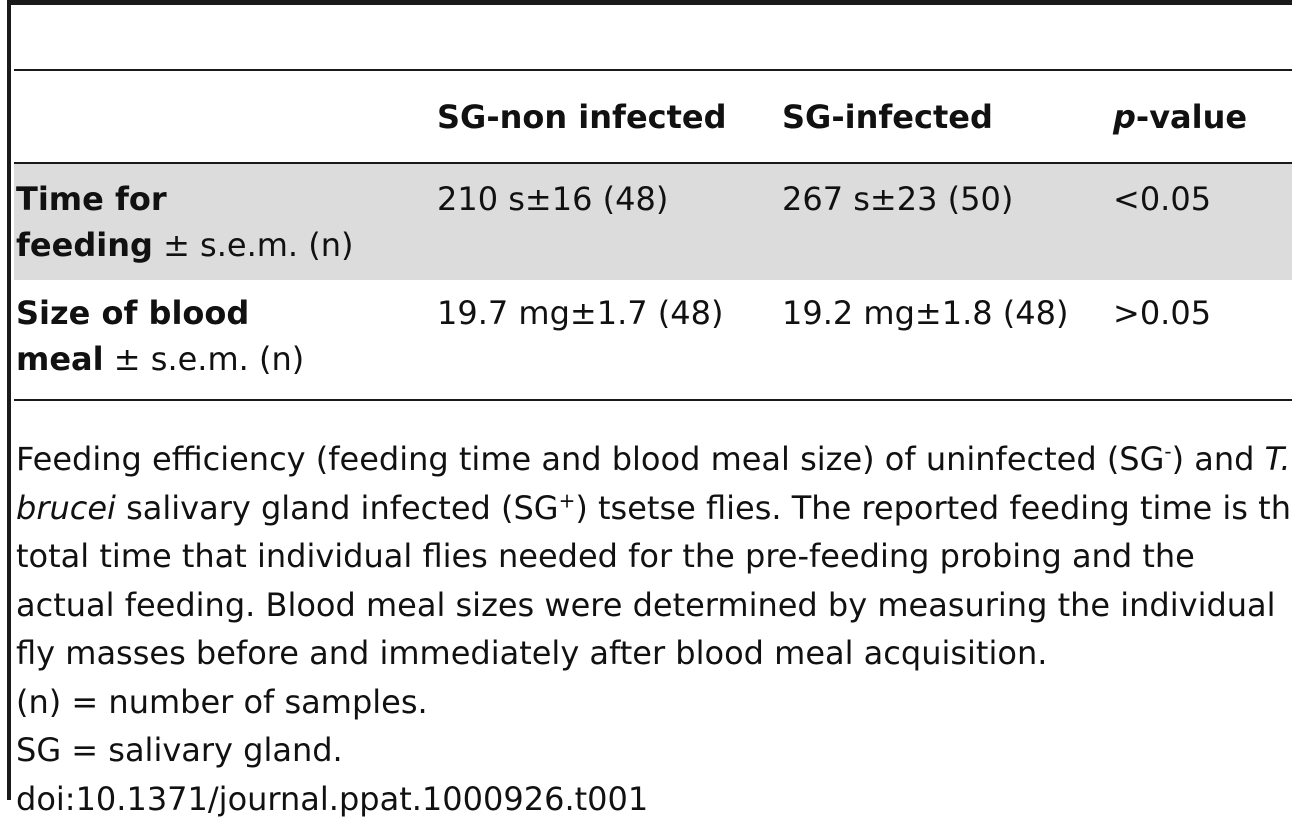  I want to click on top-border, so click(649, 2).